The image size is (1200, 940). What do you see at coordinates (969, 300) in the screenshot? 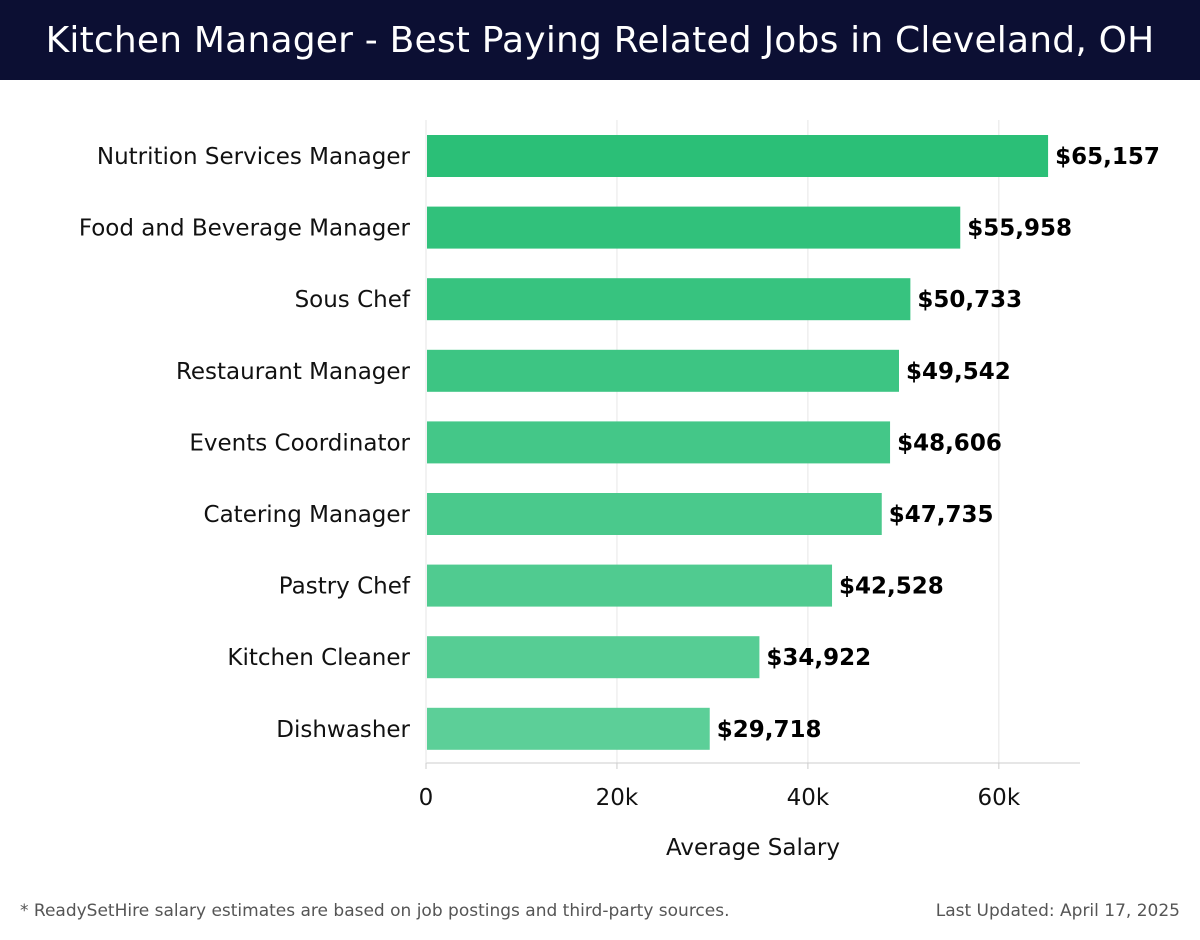
I see `data-label: $50,733` at bounding box center [969, 300].